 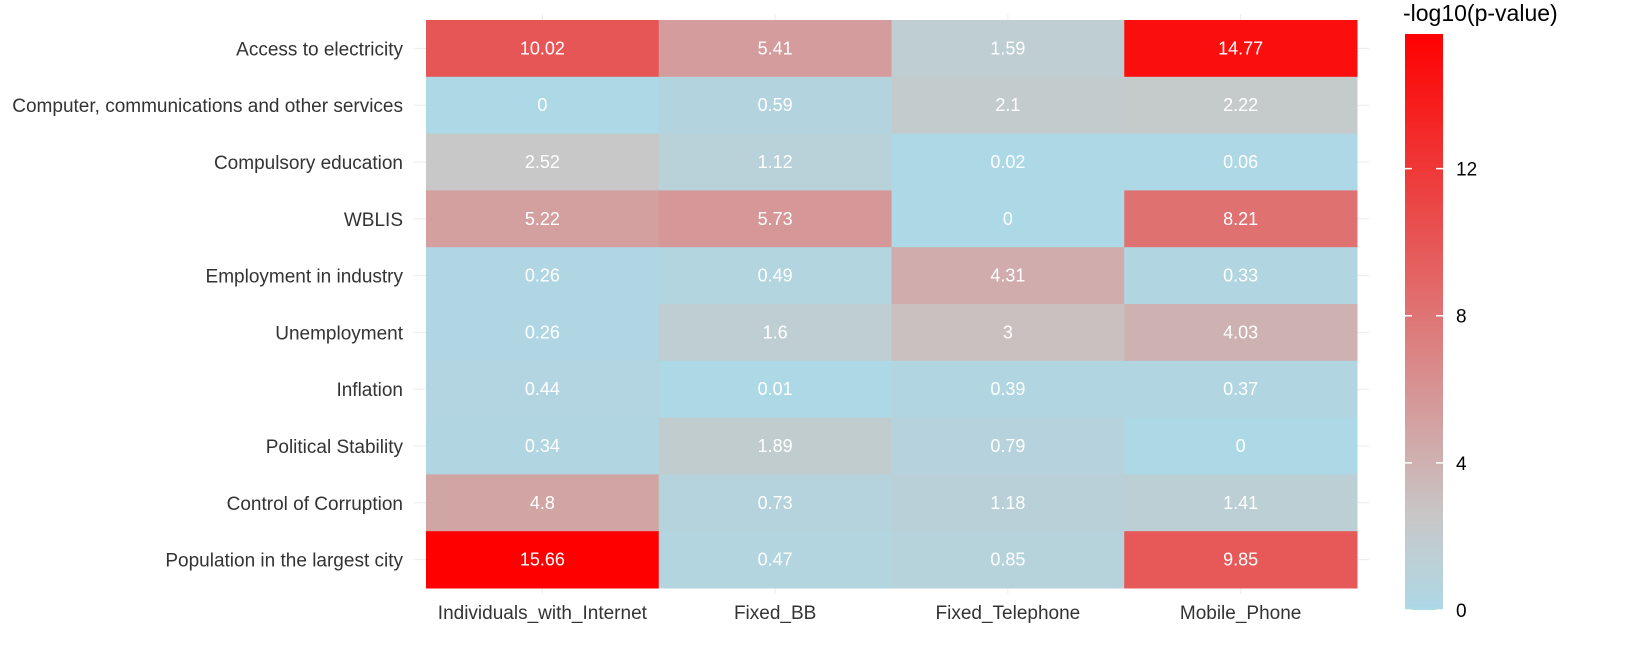 I want to click on x-tick-label: Fixed_BB, so click(x=775, y=613).